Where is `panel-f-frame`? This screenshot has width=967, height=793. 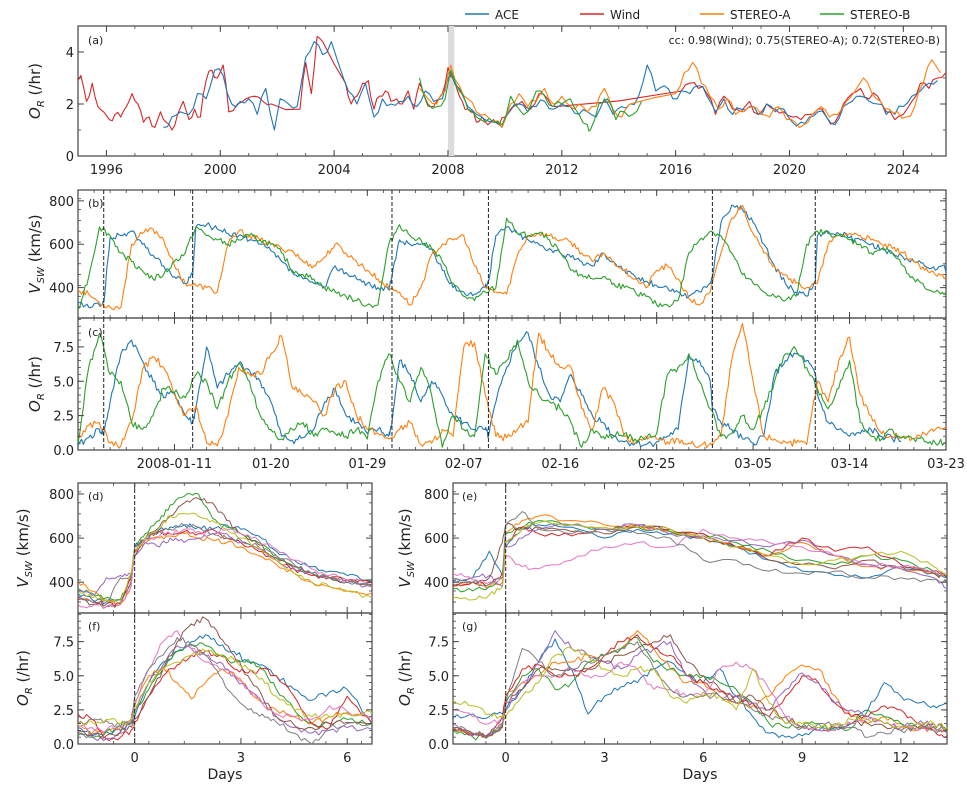
panel-f-frame is located at coordinates (225, 678).